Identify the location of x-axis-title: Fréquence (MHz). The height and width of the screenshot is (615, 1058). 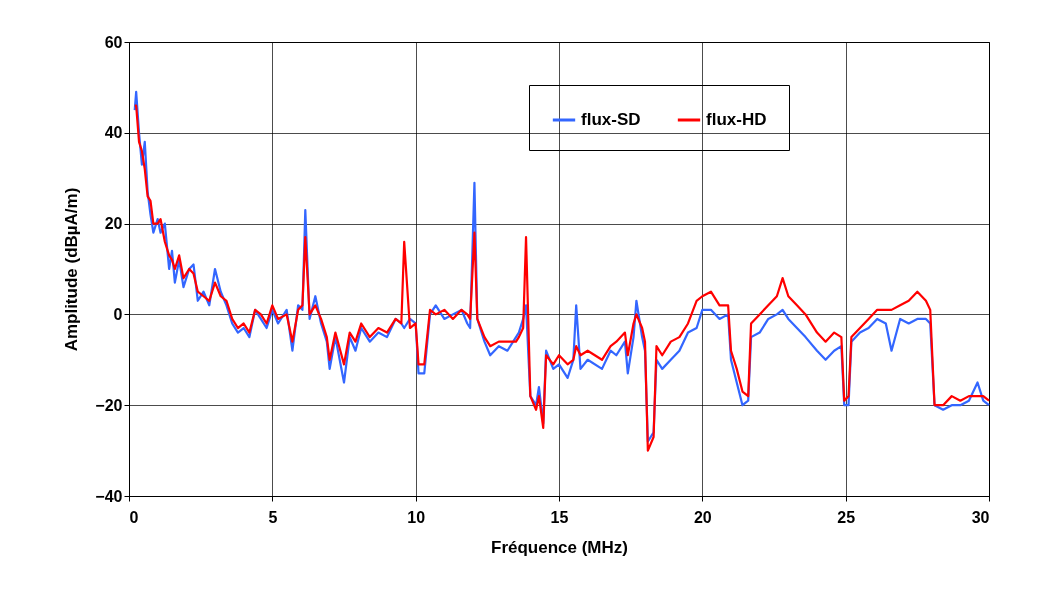
(559, 547).